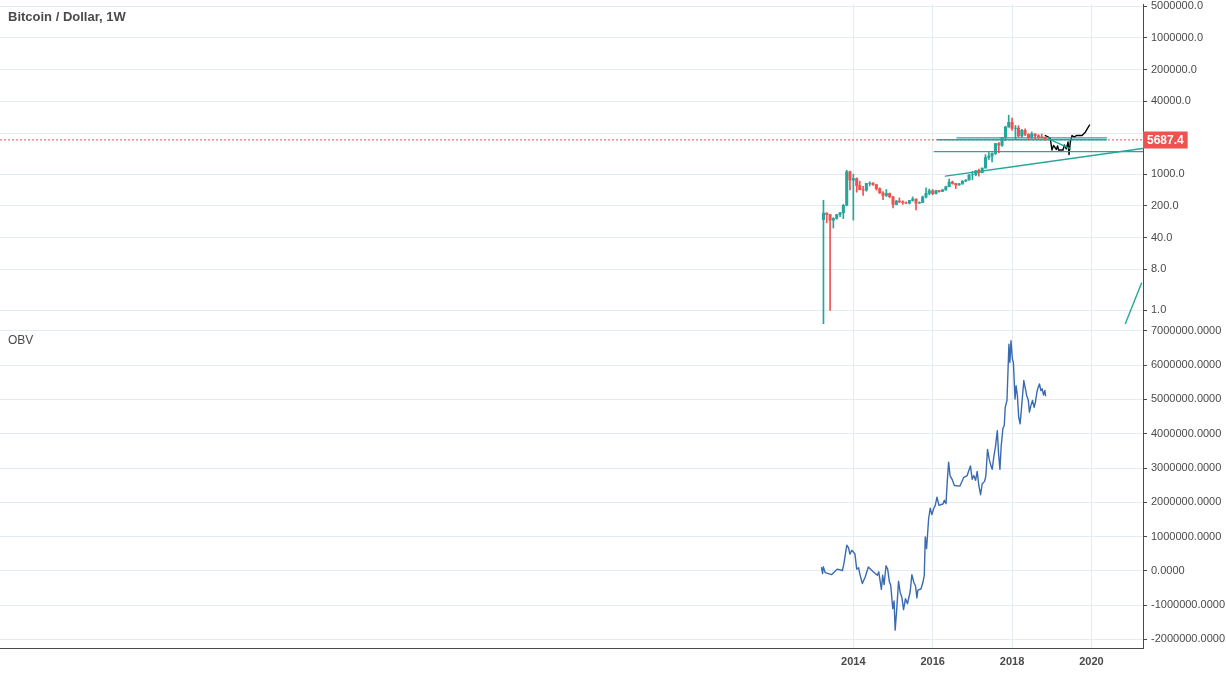  What do you see at coordinates (1186, 432) in the screenshot?
I see `y-tick-label: 4000000.0000` at bounding box center [1186, 432].